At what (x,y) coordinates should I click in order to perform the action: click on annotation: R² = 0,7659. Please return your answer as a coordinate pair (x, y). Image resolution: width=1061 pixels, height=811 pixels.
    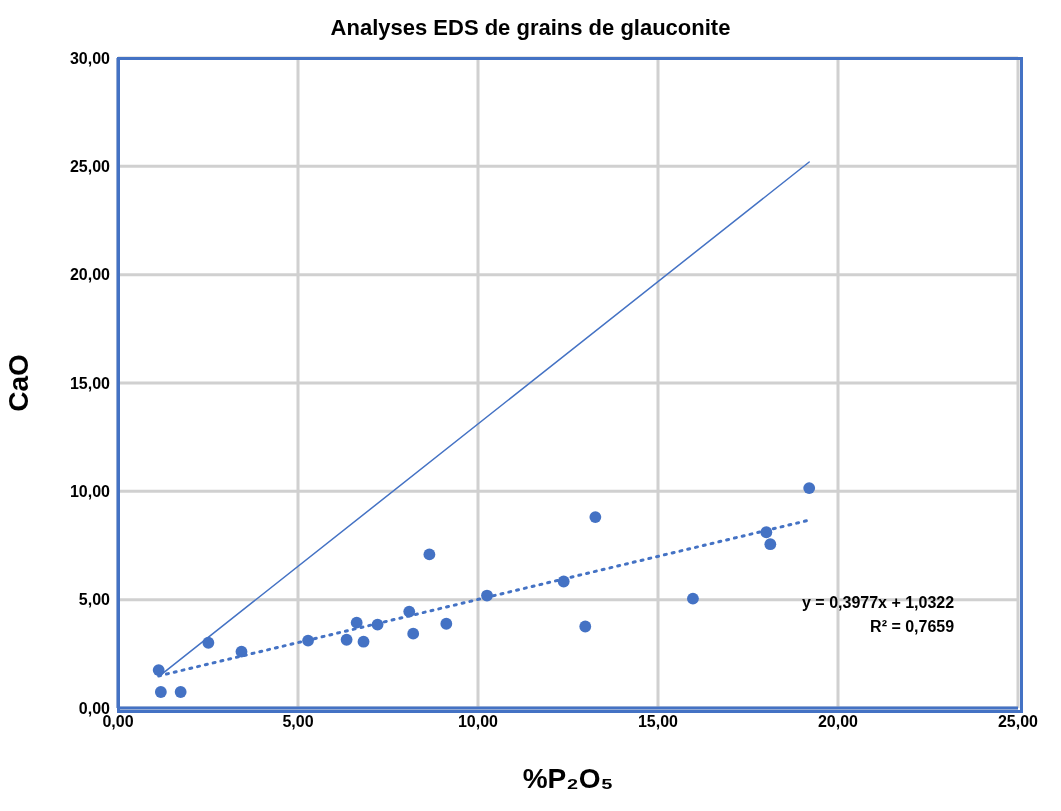
    Looking at the image, I should click on (912, 627).